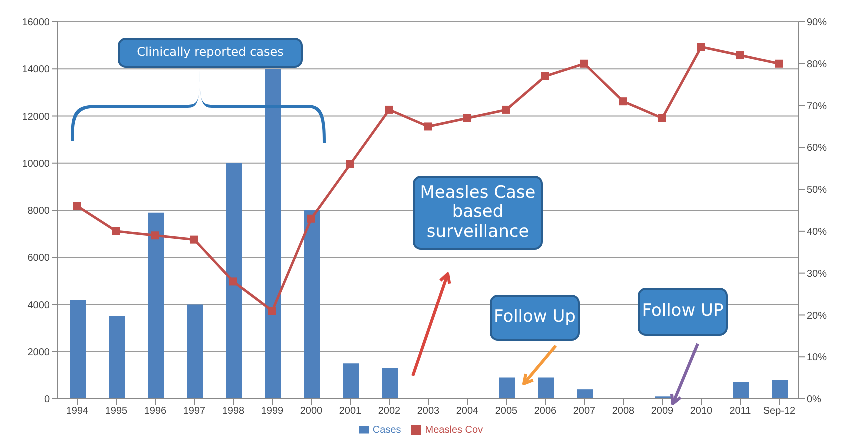 This screenshot has width=862, height=448. Describe the element at coordinates (814, 400) in the screenshot. I see `y2-tick-label: 0%` at that location.